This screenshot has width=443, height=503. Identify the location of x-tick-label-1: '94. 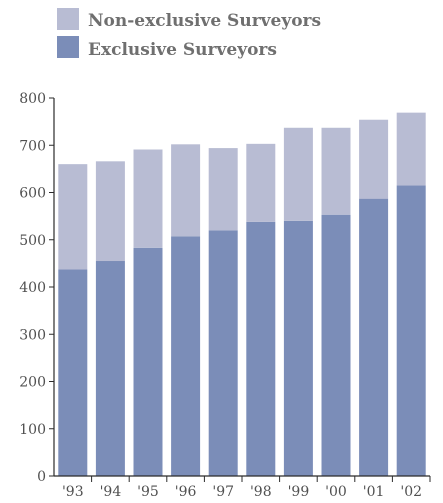
(111, 492).